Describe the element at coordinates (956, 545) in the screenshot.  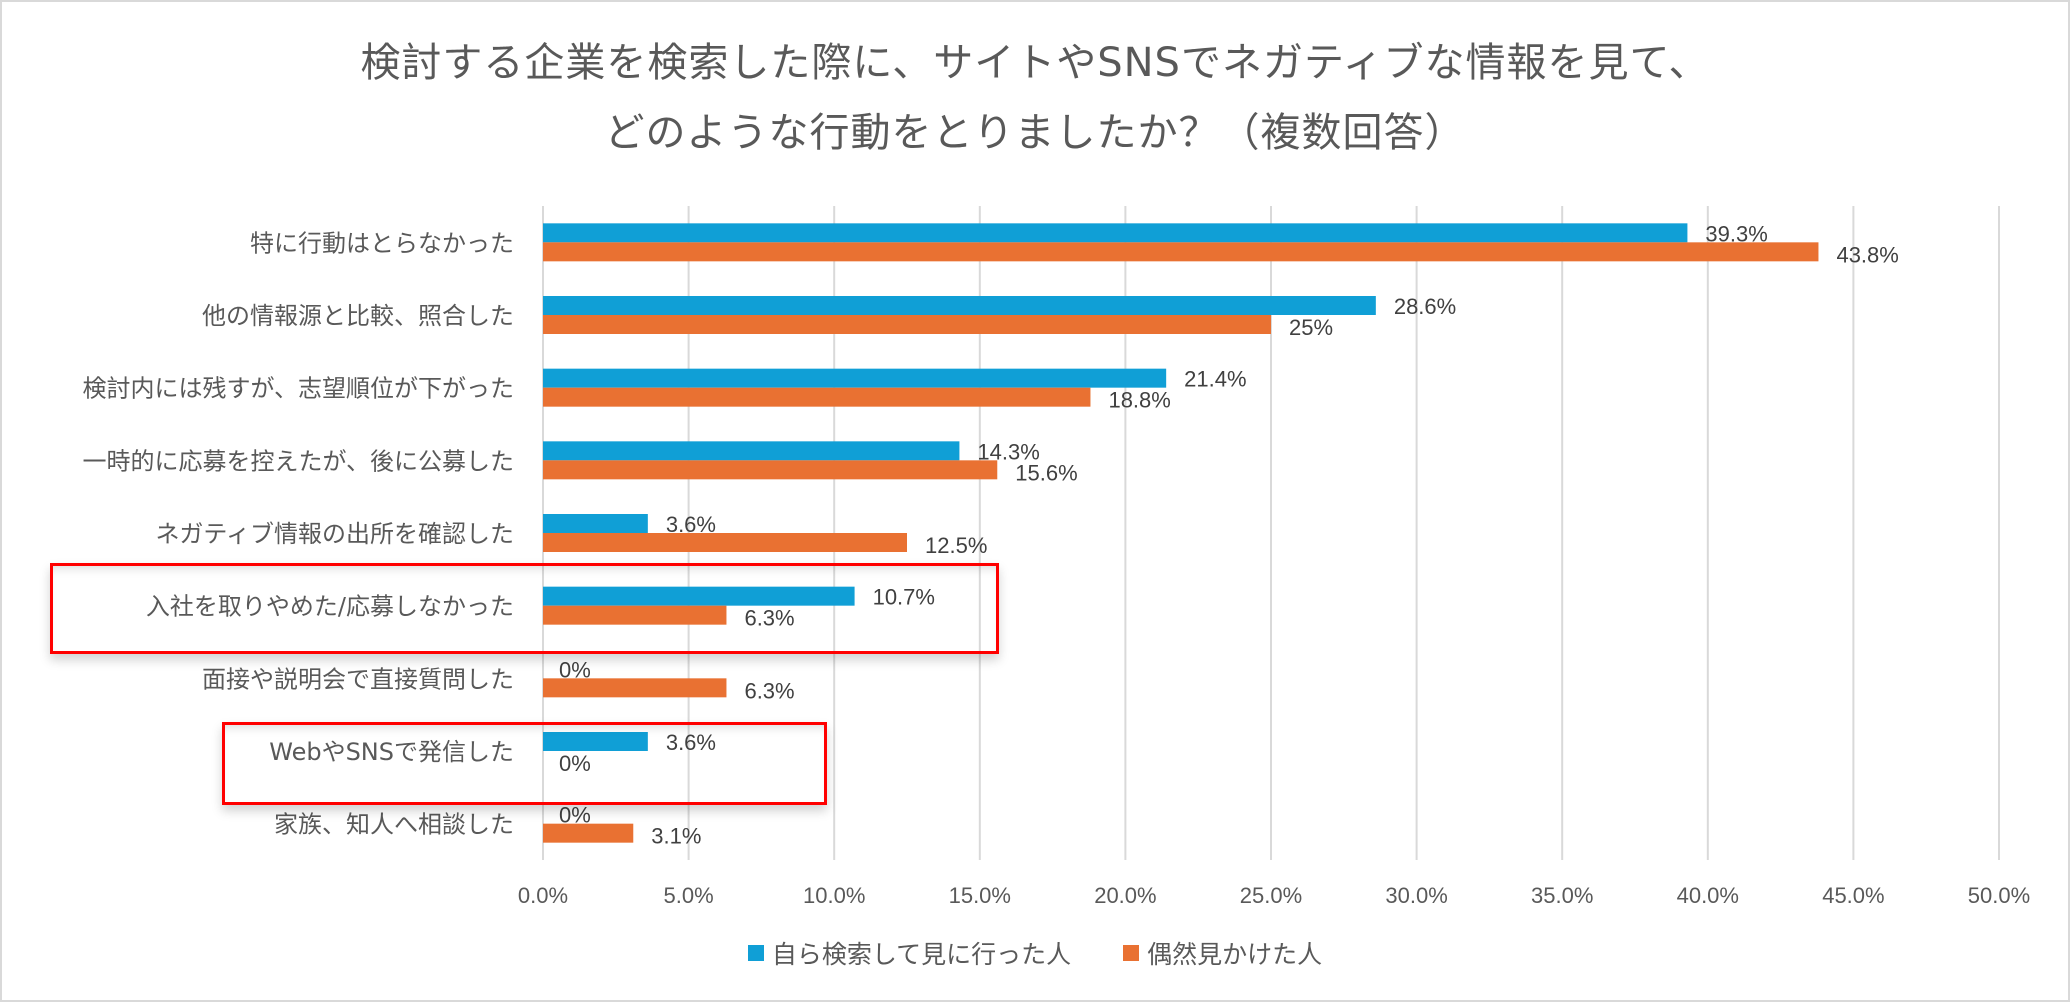
I see `data-label: 12.5%` at that location.